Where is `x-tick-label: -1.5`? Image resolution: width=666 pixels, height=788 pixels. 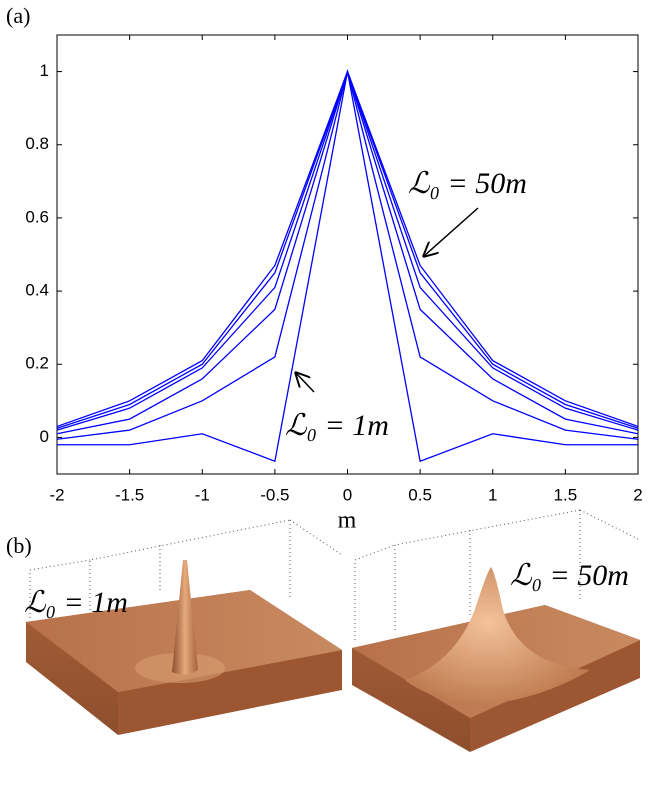 x-tick-label: -1.5 is located at coordinates (129, 494).